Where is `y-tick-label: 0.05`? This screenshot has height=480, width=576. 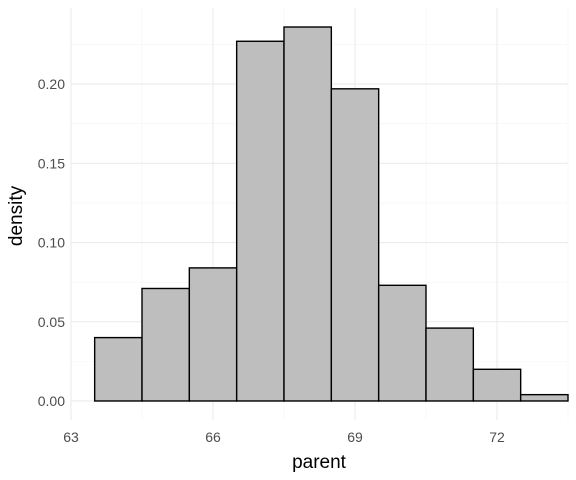 y-tick-label: 0.05 is located at coordinates (51, 322).